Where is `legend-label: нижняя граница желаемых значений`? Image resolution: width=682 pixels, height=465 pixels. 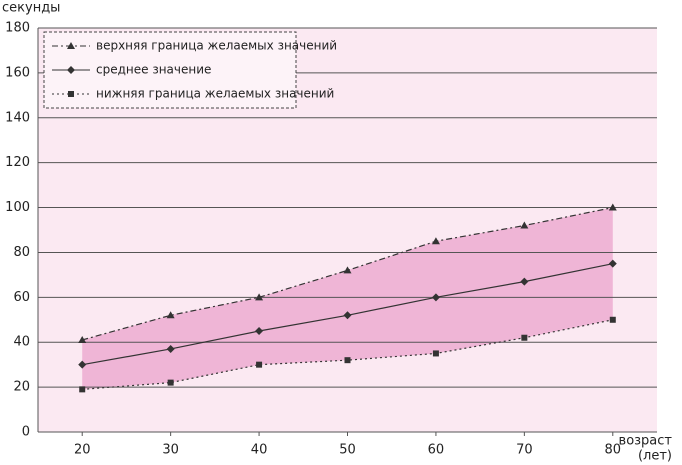
legend-label: нижняя граница желаемых значений is located at coordinates (215, 94).